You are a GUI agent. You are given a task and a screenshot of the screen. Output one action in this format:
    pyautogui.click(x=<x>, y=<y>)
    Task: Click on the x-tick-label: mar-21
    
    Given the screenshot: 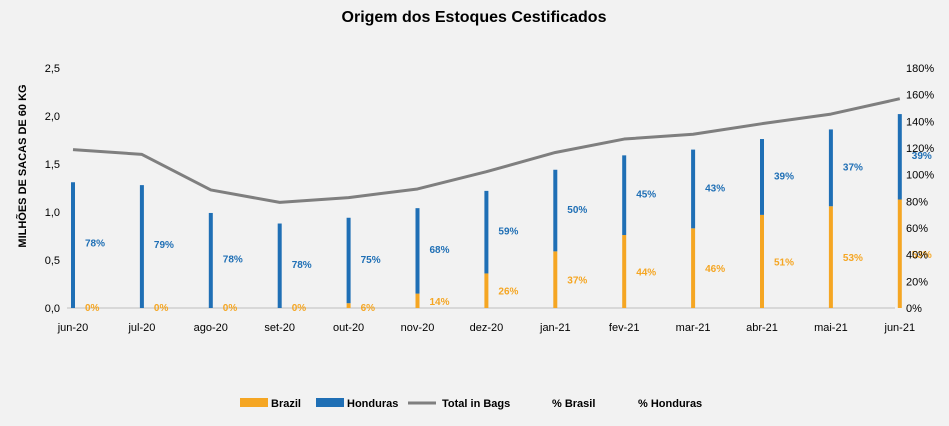 What is the action you would take?
    pyautogui.click(x=693, y=328)
    